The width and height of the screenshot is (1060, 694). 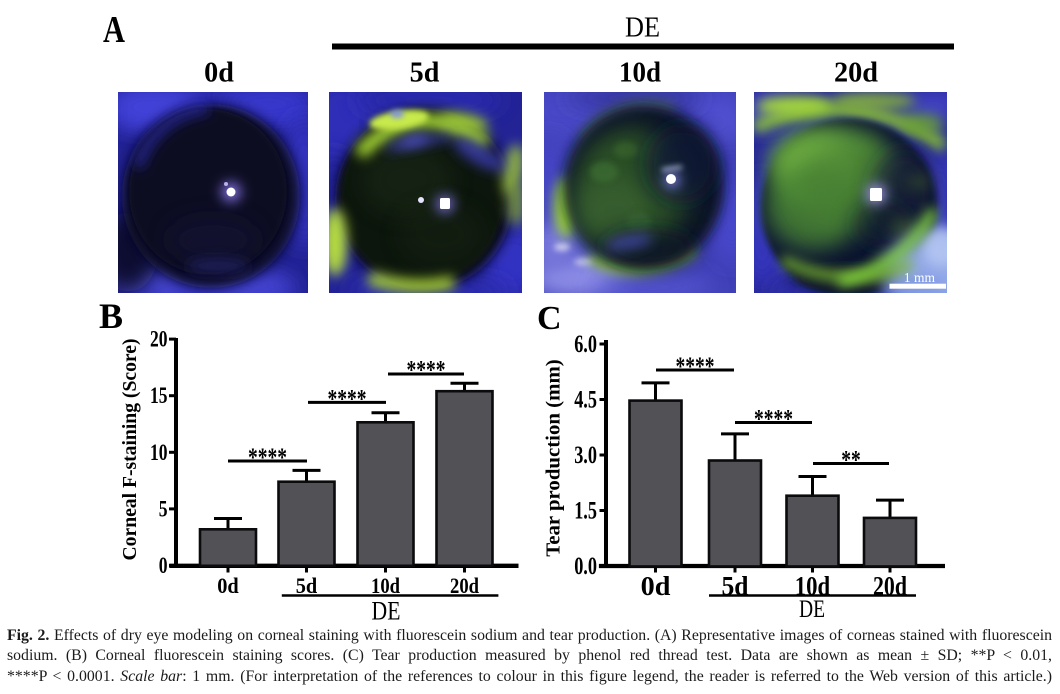 I want to click on svg-text: 20, so click(x=159, y=340).